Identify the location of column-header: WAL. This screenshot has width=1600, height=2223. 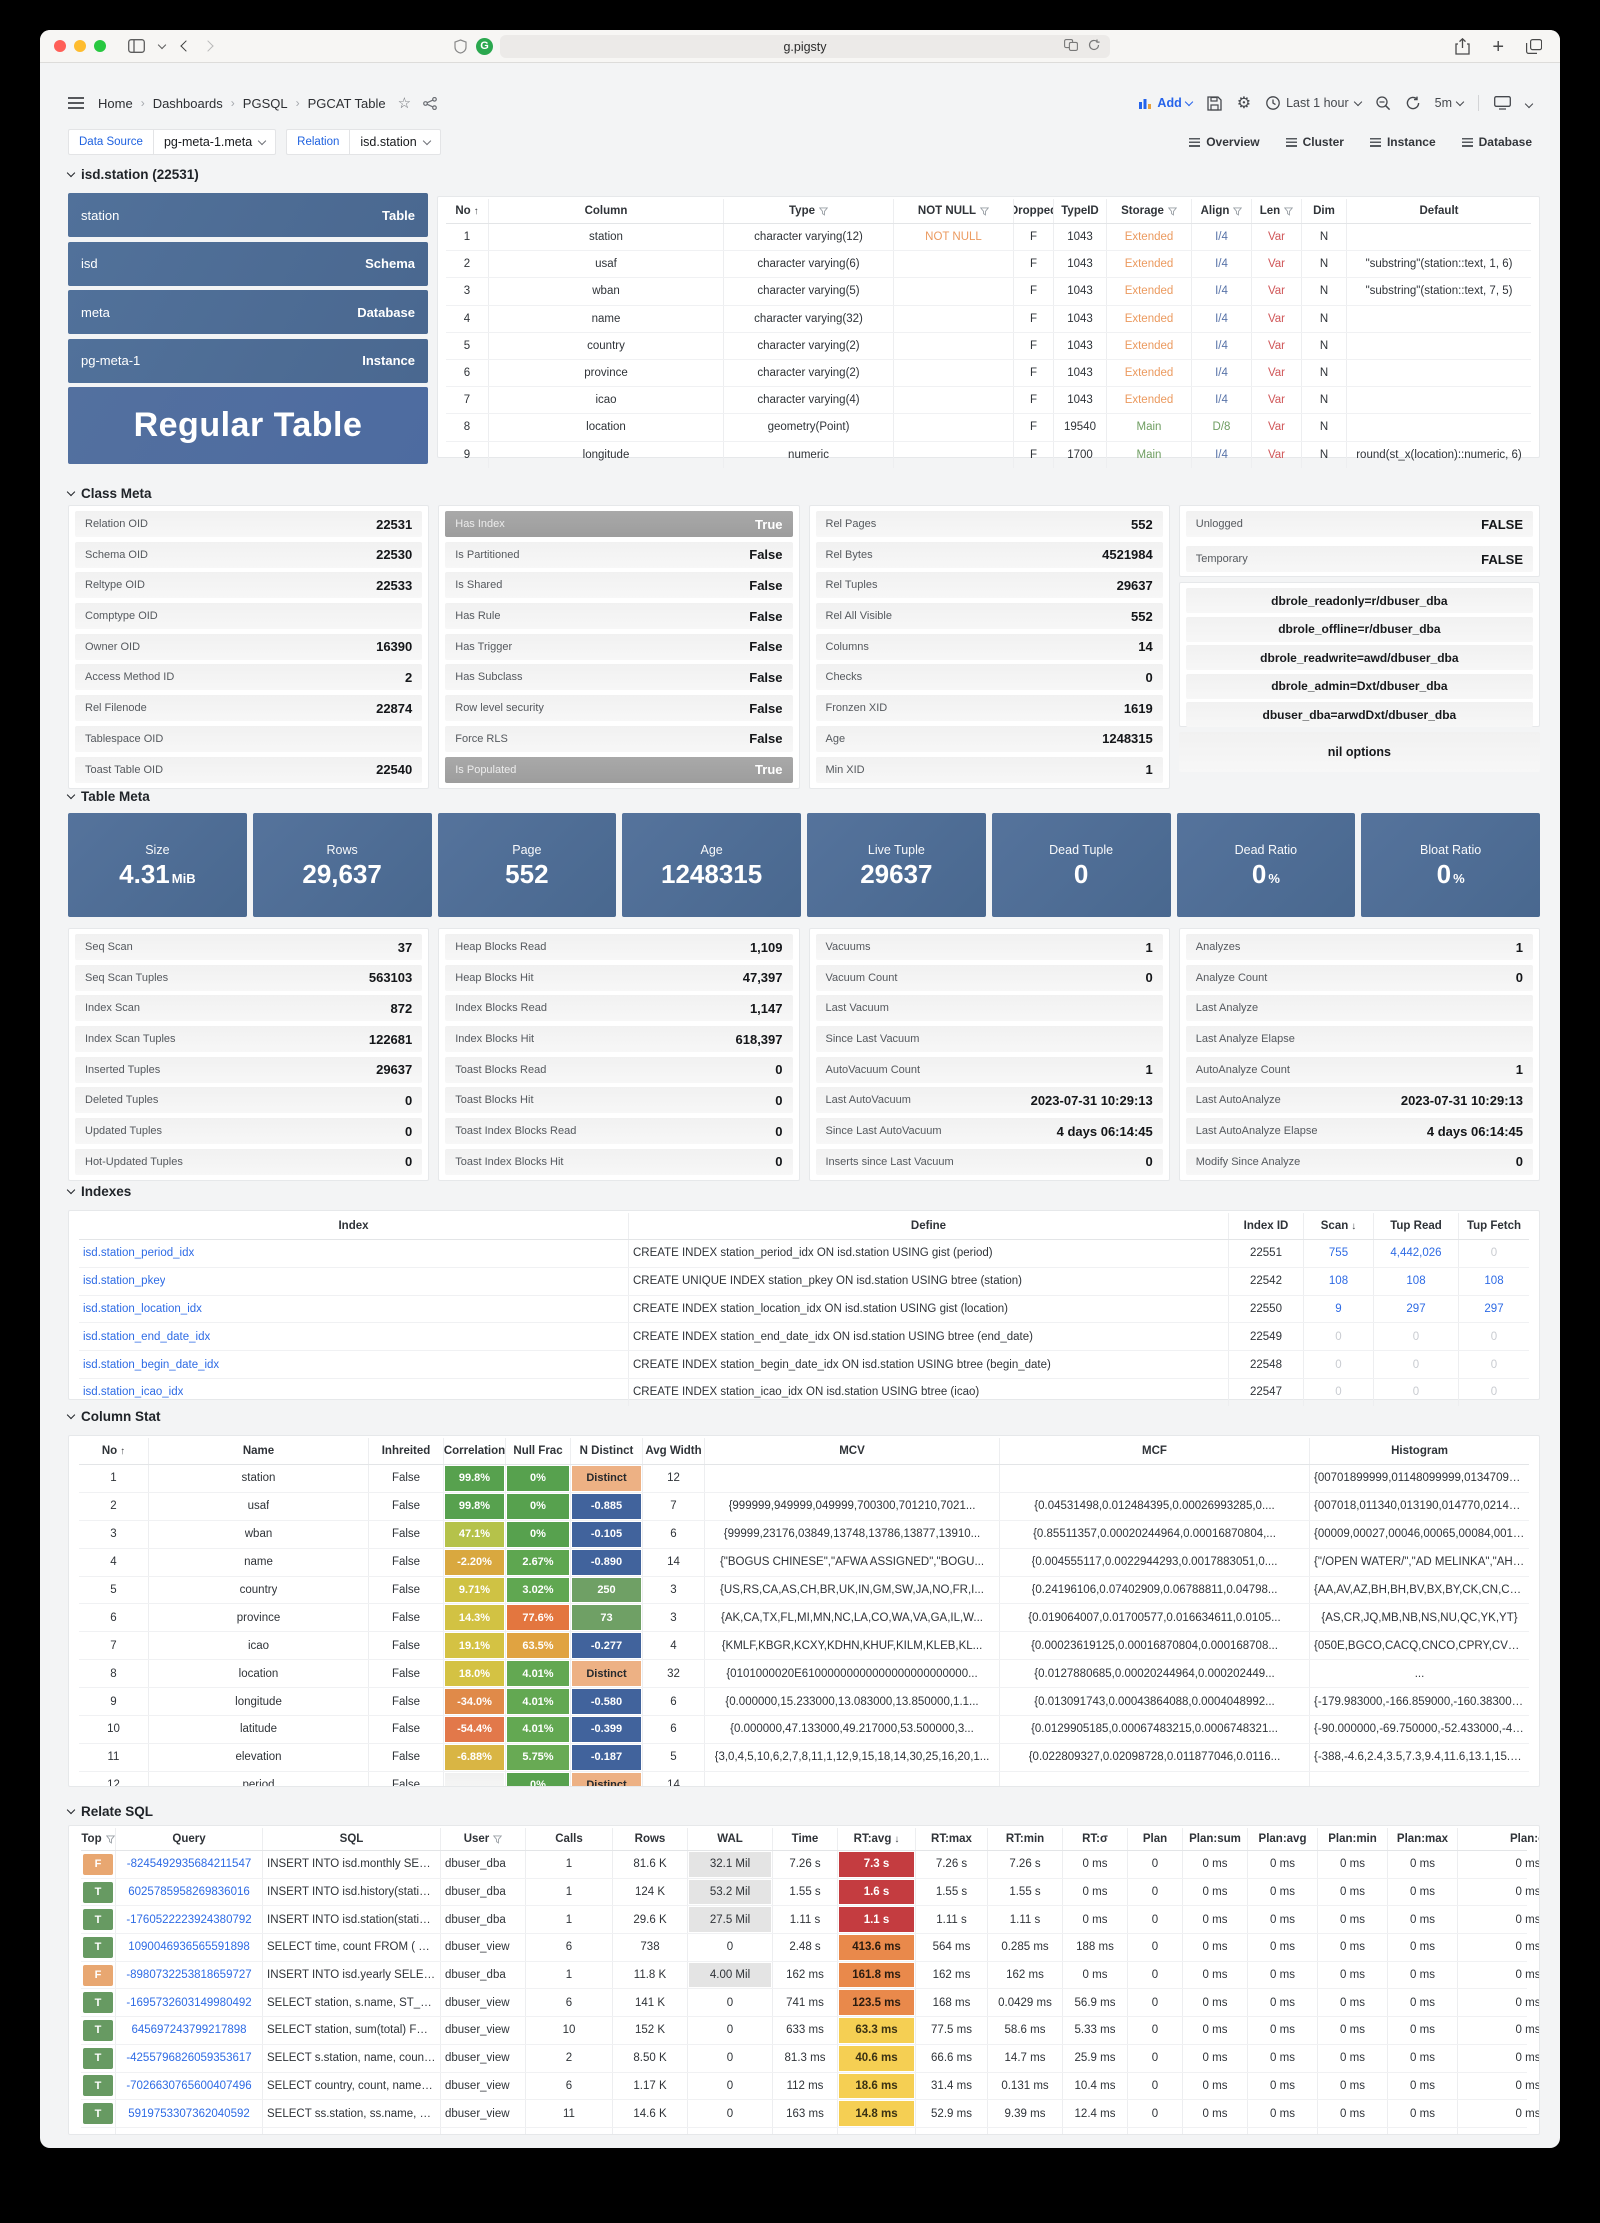
(730, 1839).